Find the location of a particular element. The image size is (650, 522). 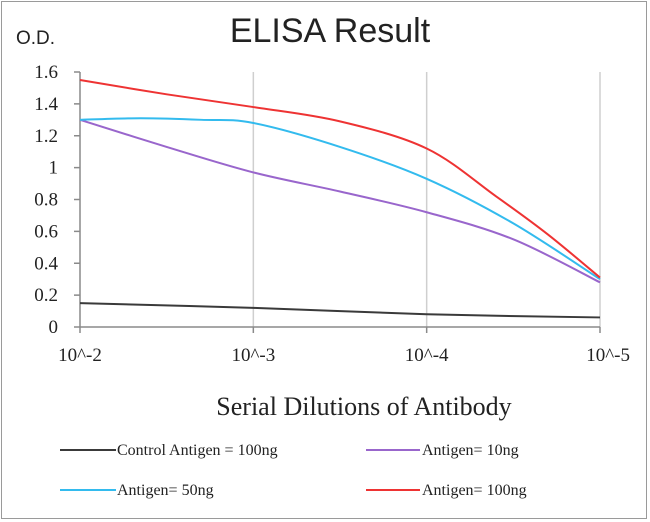

y-tick-label: 0.8 is located at coordinates (46, 200).